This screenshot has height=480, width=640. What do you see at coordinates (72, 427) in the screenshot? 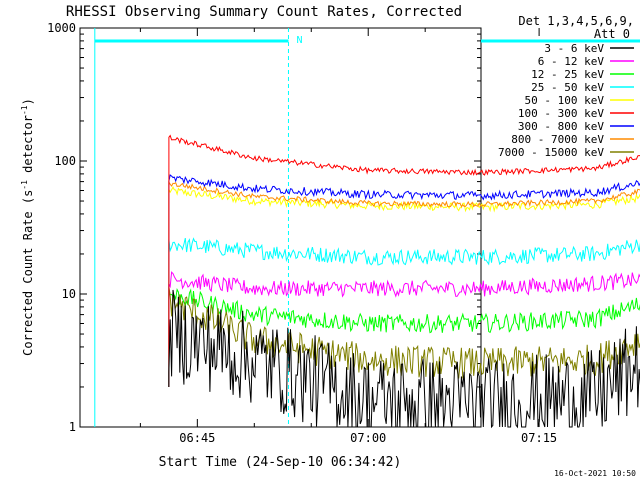
I see `y-tick-label: 1` at bounding box center [72, 427].